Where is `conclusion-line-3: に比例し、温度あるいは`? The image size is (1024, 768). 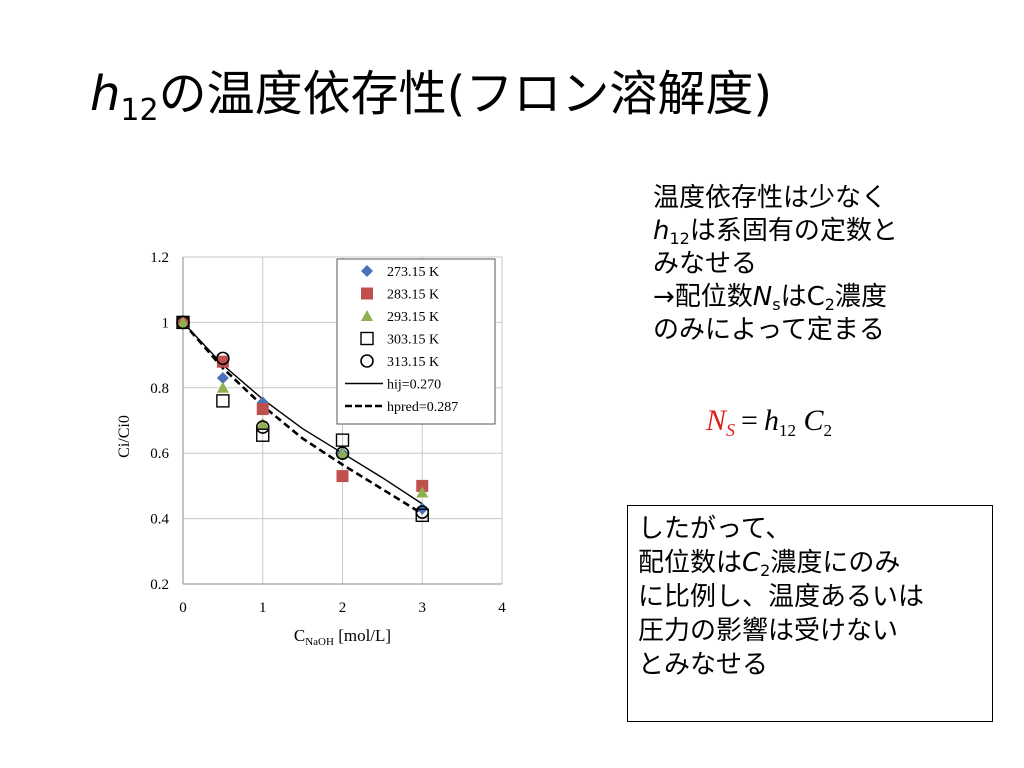
conclusion-line-3: に比例し、温度あるいは is located at coordinates (781, 597).